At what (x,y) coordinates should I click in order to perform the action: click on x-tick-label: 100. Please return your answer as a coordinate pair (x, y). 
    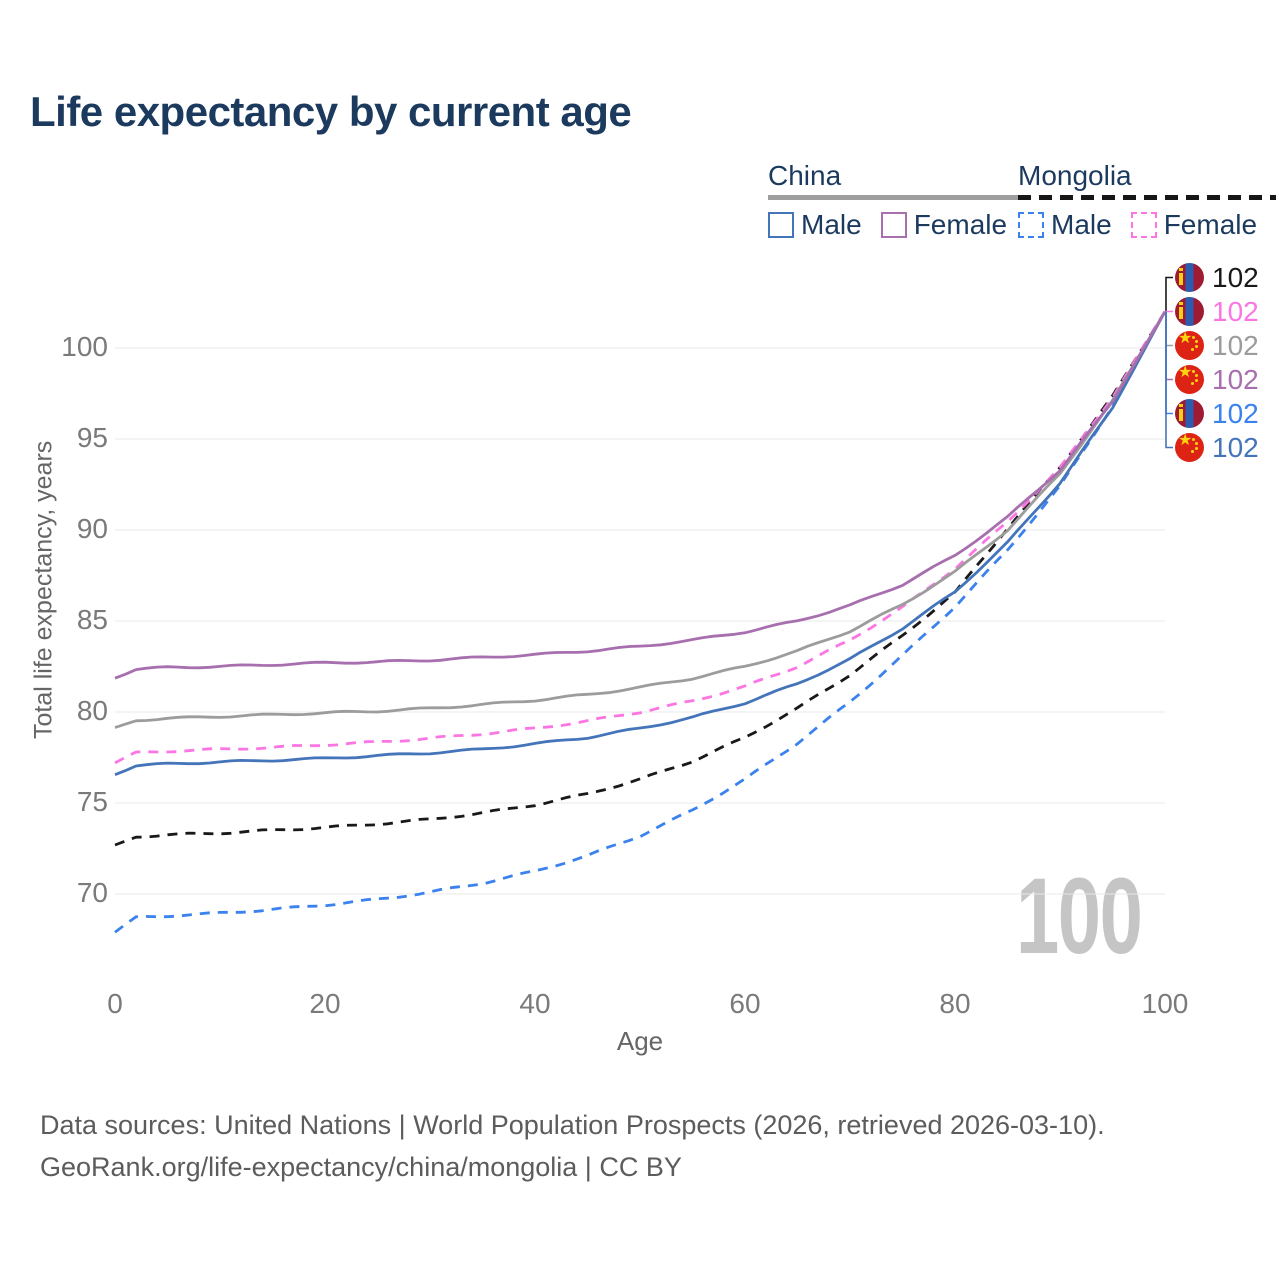
    Looking at the image, I should click on (1165, 1003).